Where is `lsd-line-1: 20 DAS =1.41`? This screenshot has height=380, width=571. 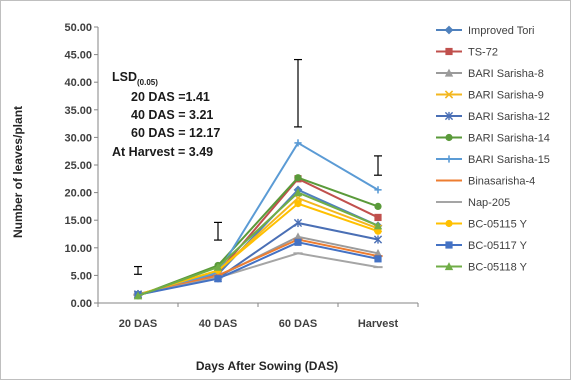 lsd-line-1: 20 DAS =1.41 is located at coordinates (170, 97).